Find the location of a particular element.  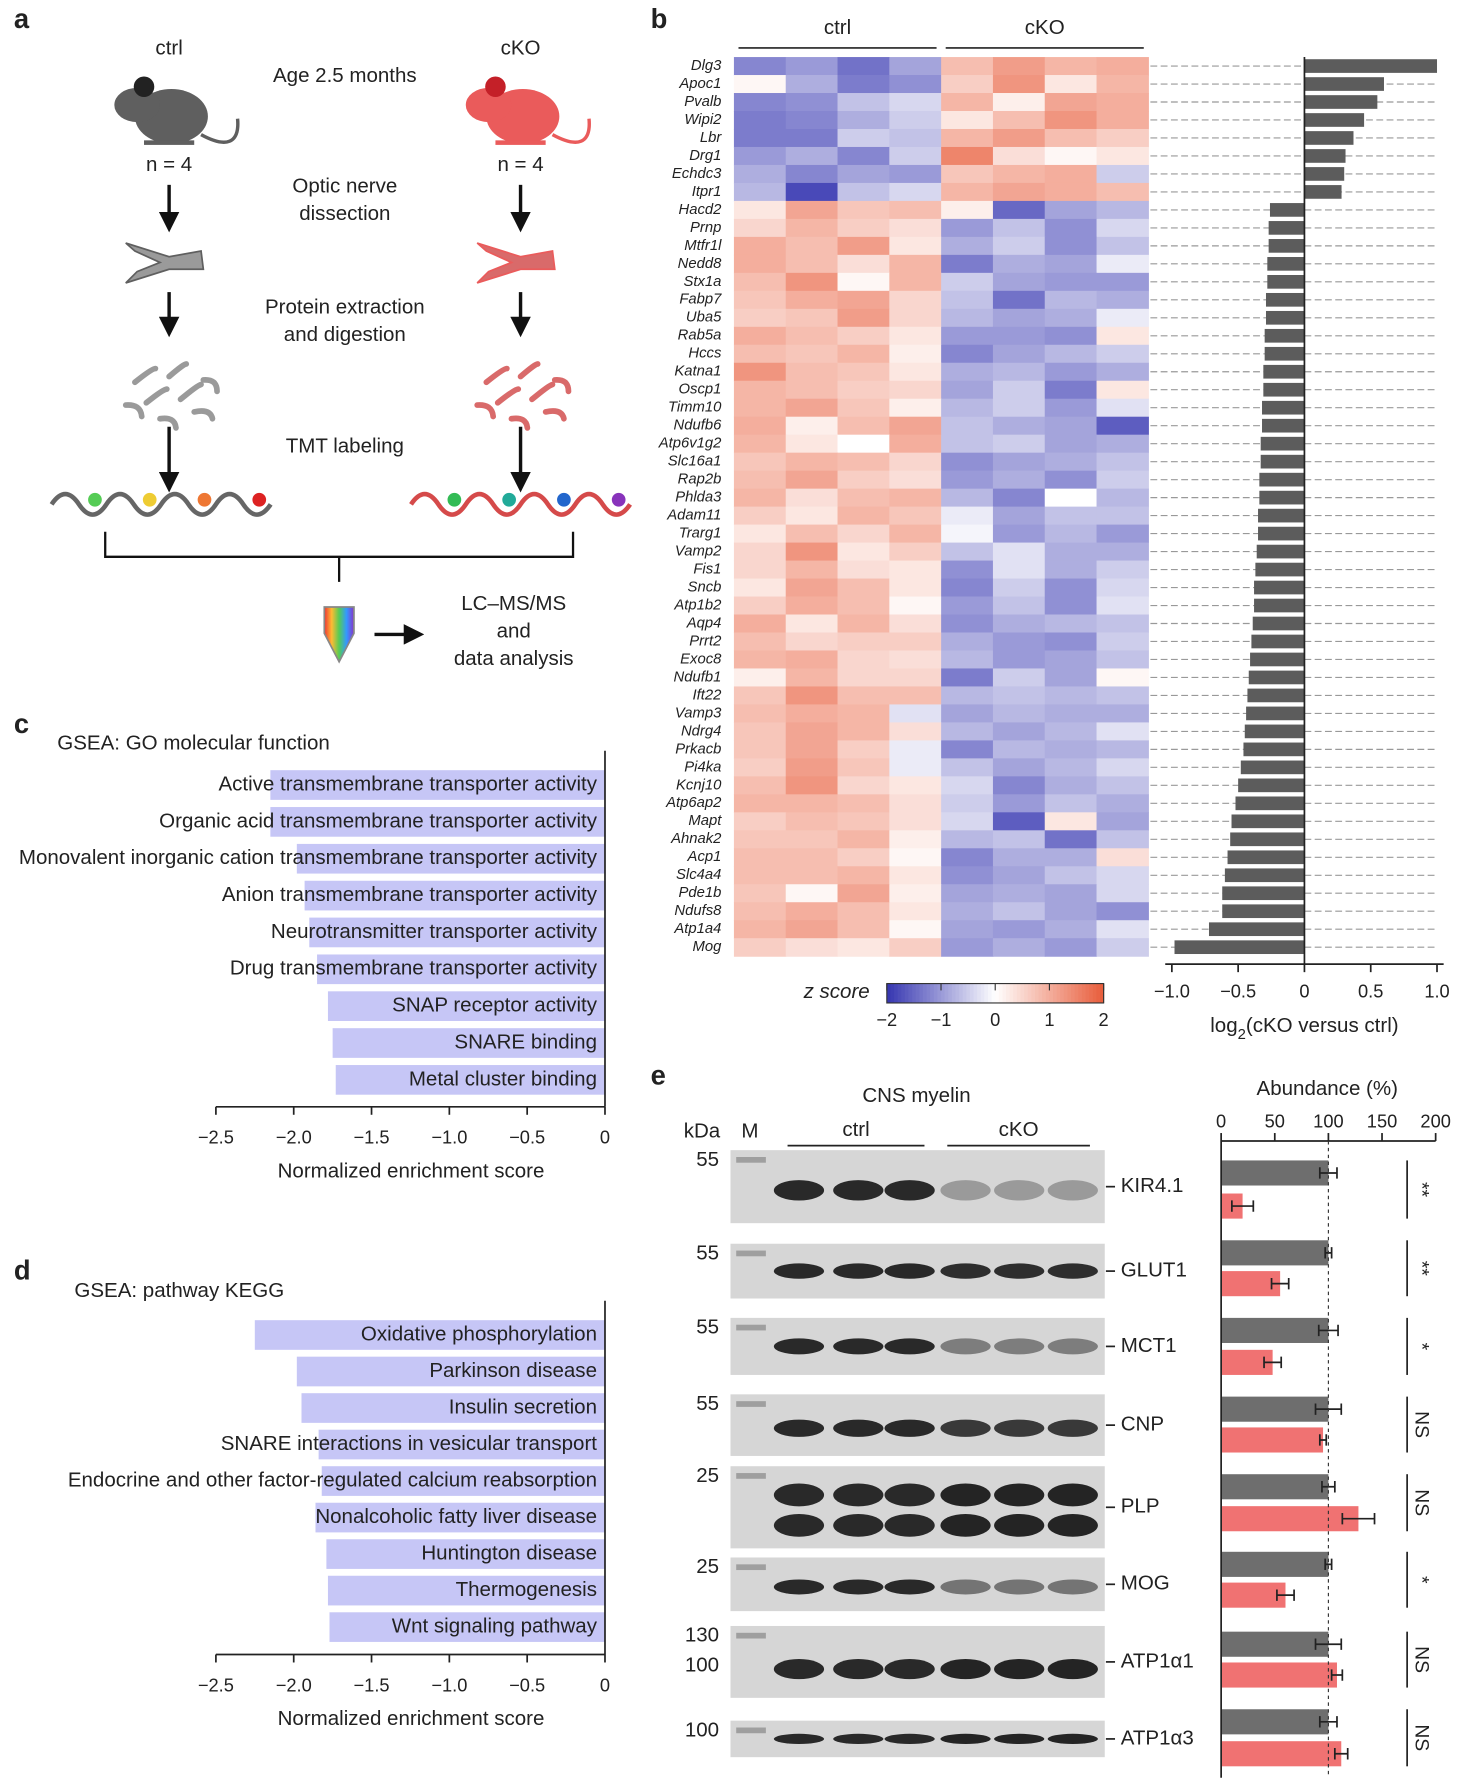

x-axis-label: Normalized enrichment score is located at coordinates (411, 1718).